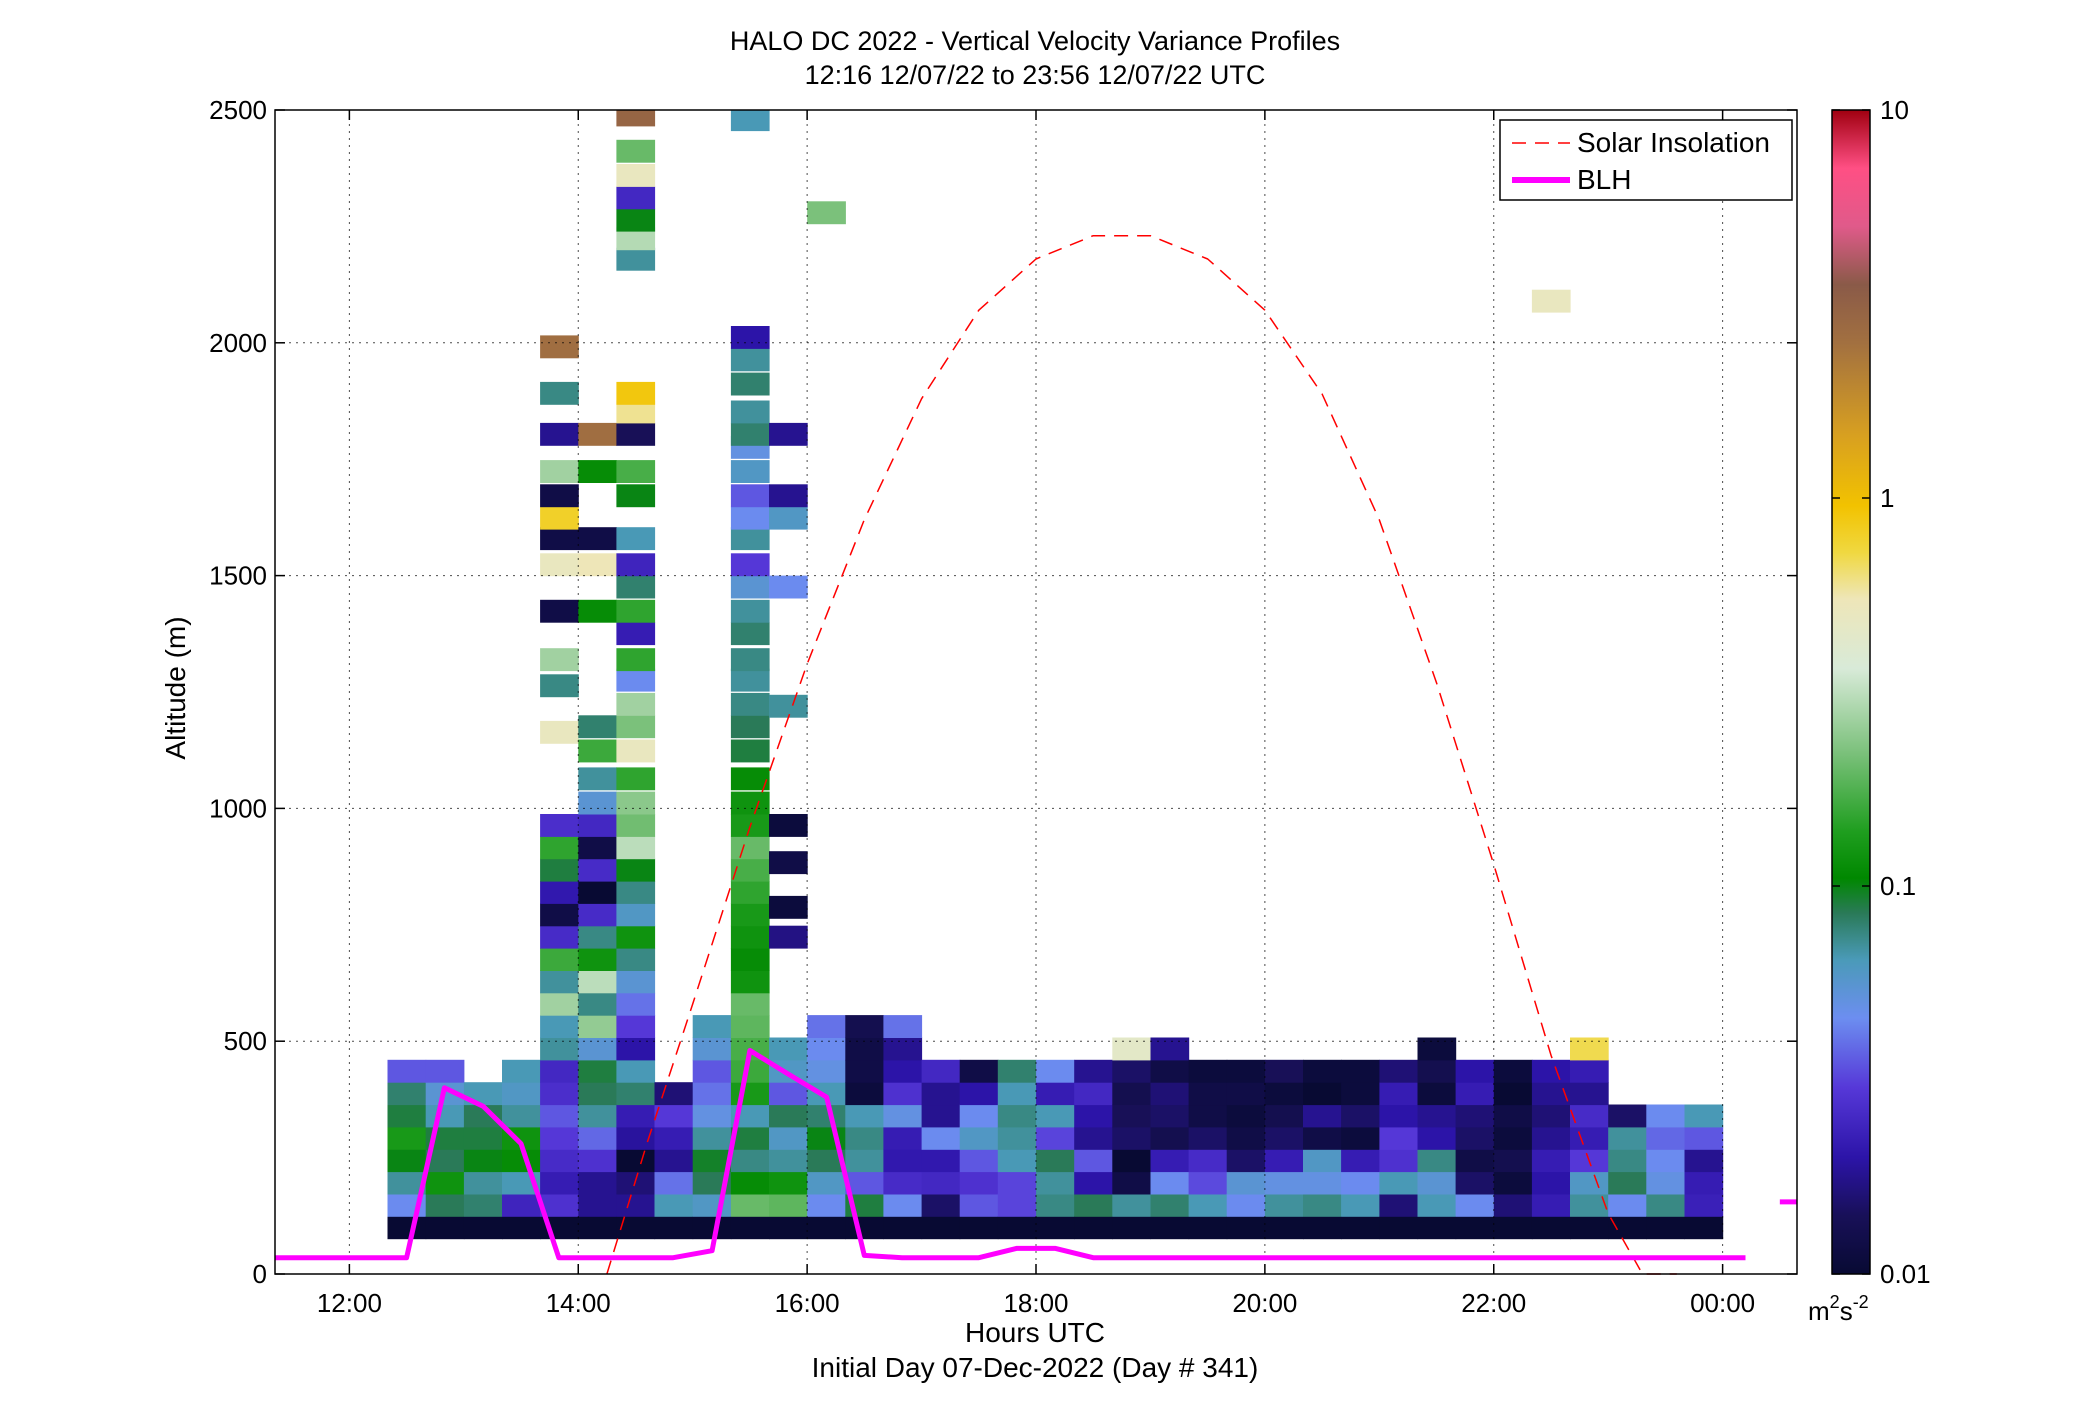 The width and height of the screenshot is (2098, 1425). What do you see at coordinates (1905, 1274) in the screenshot?
I see `colorbar-tick-label: 0.01` at bounding box center [1905, 1274].